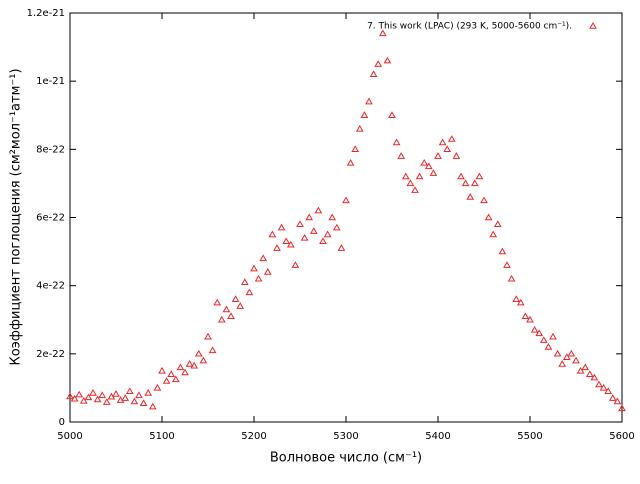  I want to click on y-tick-label: 2e-22, so click(50, 354).